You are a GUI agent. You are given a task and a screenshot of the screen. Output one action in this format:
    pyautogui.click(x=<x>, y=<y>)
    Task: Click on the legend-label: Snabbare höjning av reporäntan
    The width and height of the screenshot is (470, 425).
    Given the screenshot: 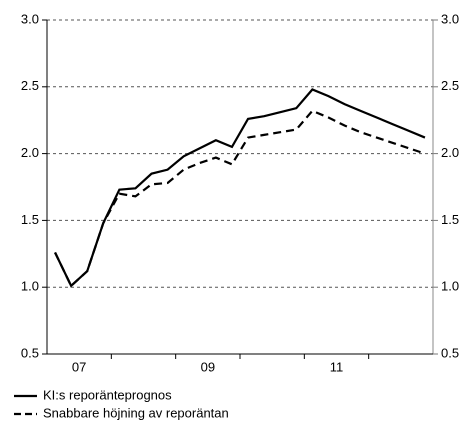 What is the action you would take?
    pyautogui.click(x=136, y=412)
    